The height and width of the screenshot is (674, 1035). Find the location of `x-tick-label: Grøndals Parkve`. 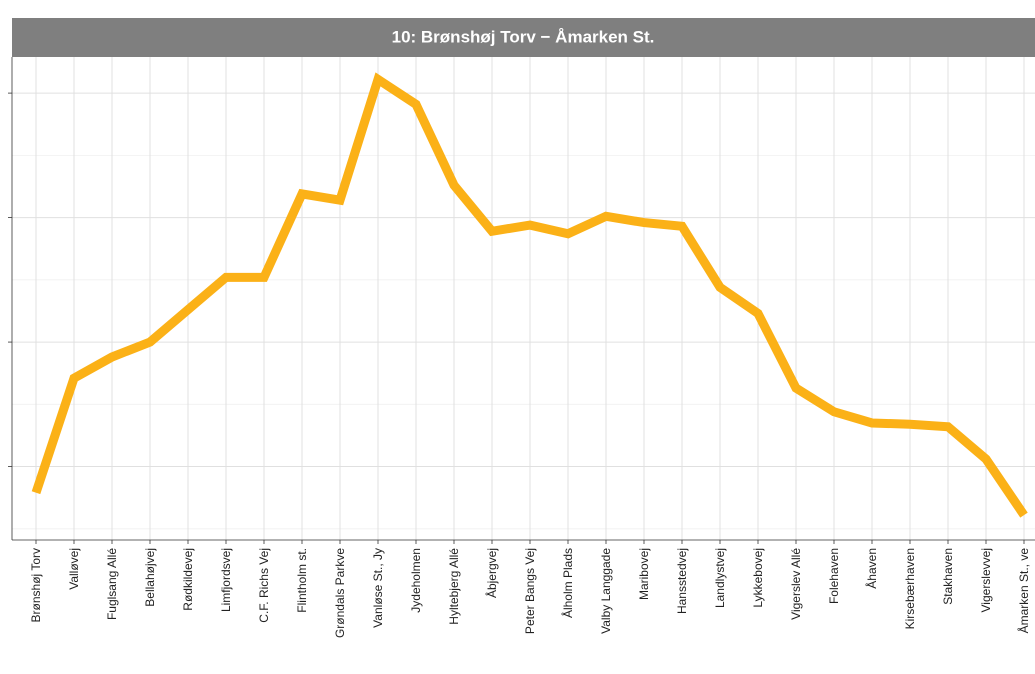

x-tick-label: Grøndals Parkve is located at coordinates (340, 593).